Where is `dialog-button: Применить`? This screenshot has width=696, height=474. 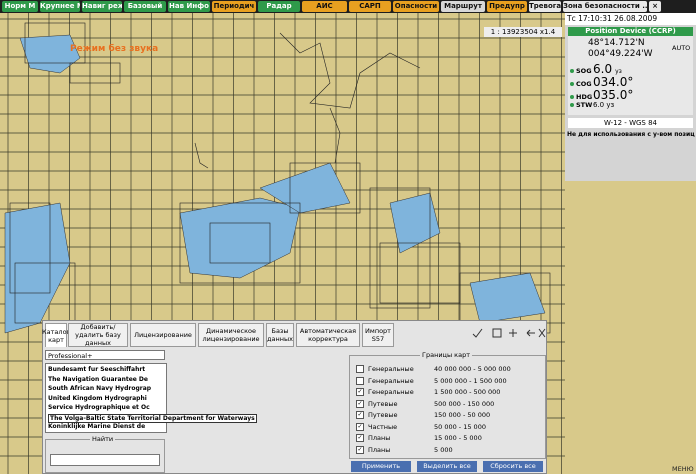
dialog-button: Применить is located at coordinates (381, 466).